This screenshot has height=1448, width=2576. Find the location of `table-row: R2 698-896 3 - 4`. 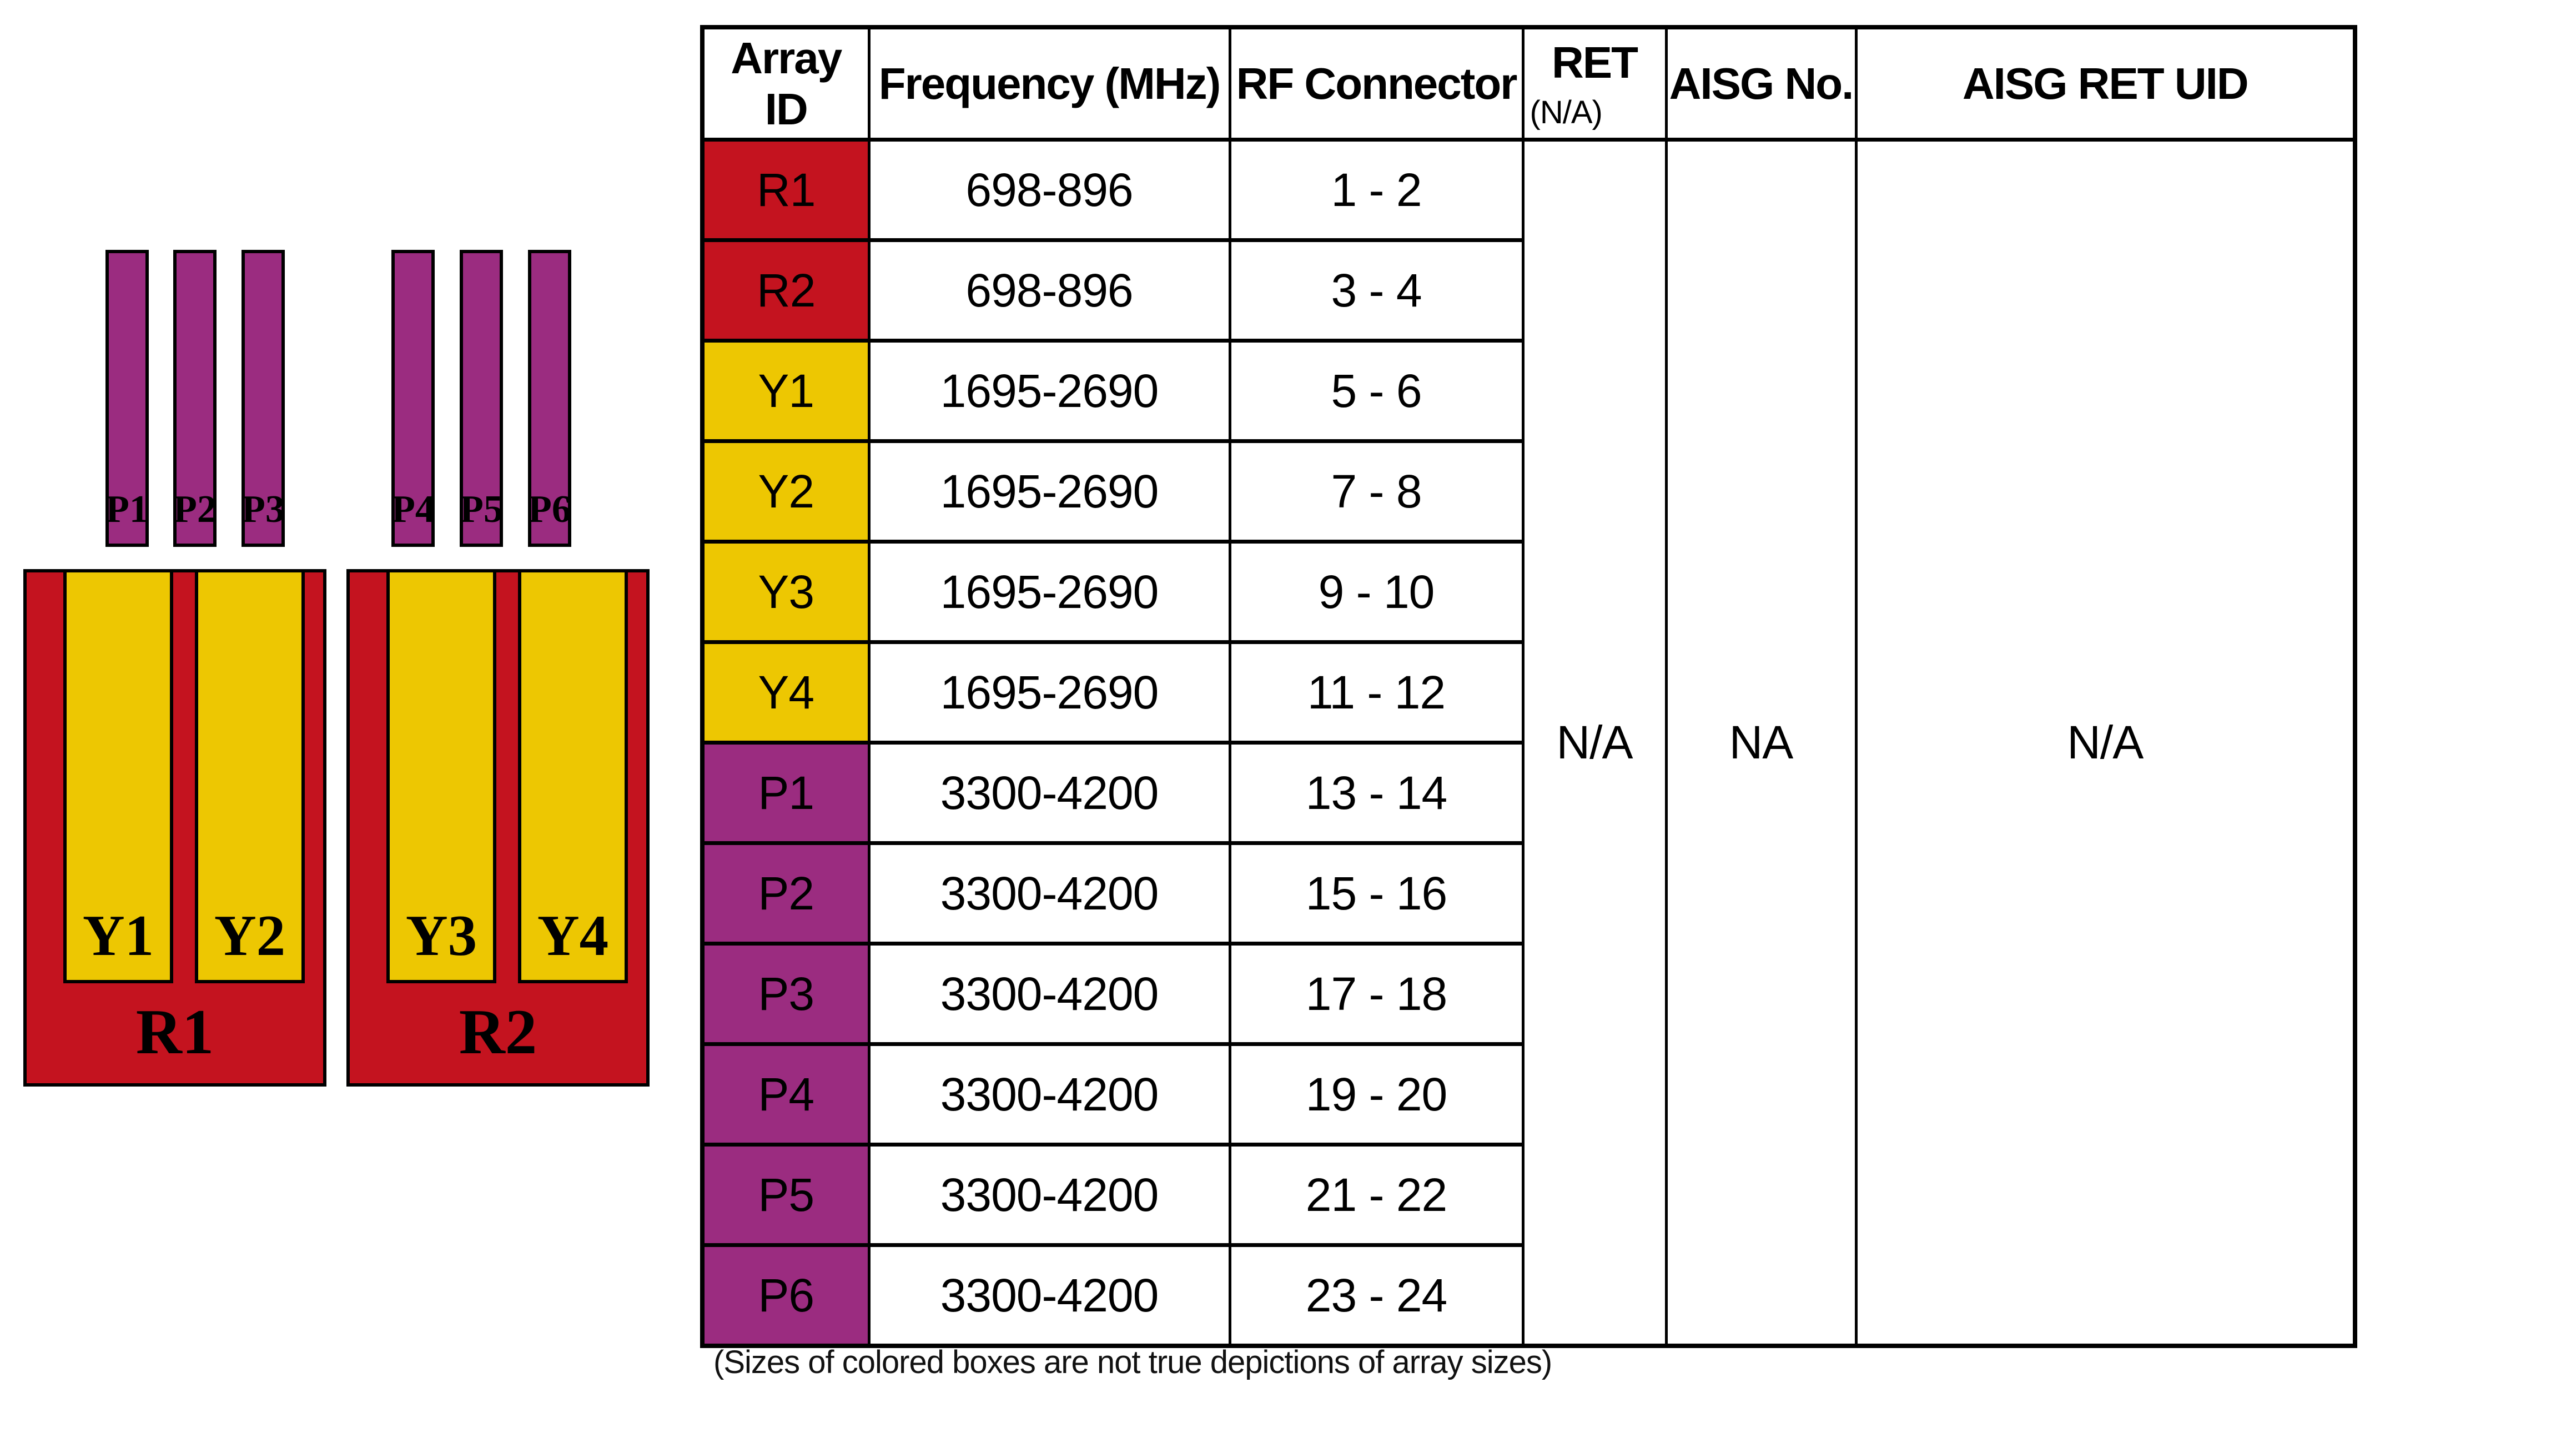

table-row: R2 698-896 3 - 4 is located at coordinates (1528, 290).